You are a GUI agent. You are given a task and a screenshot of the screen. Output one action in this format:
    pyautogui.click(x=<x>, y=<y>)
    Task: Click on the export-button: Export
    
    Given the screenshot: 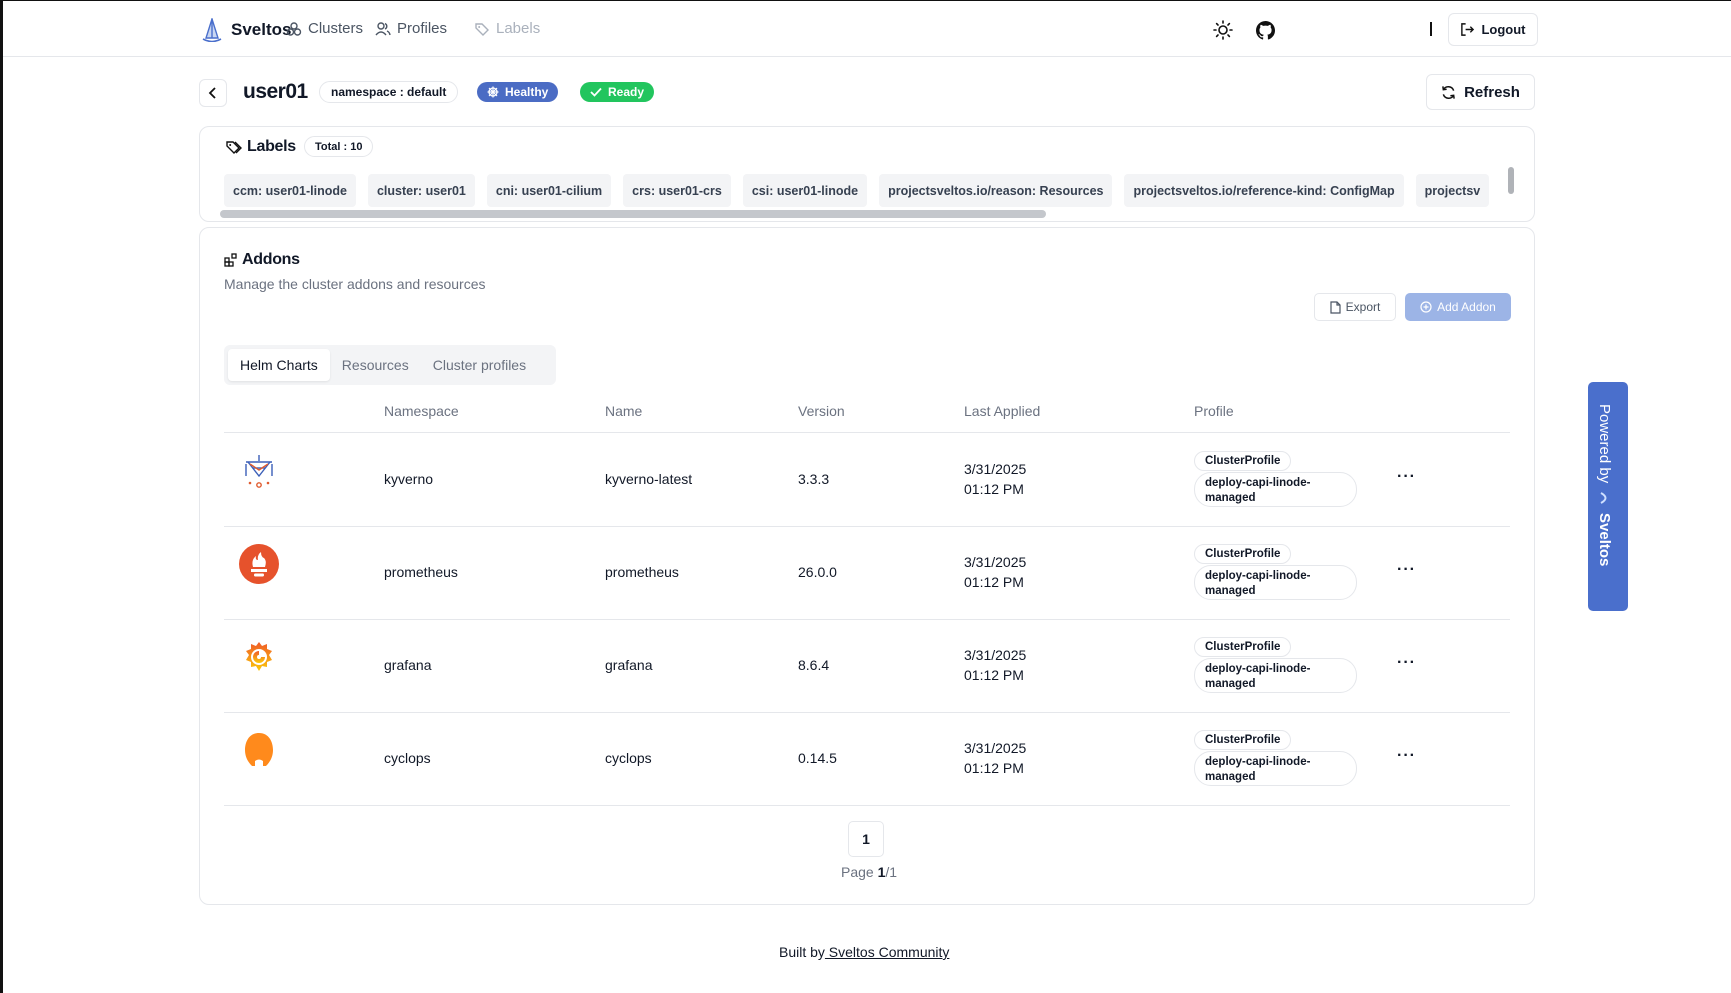 What is the action you would take?
    pyautogui.click(x=1355, y=307)
    